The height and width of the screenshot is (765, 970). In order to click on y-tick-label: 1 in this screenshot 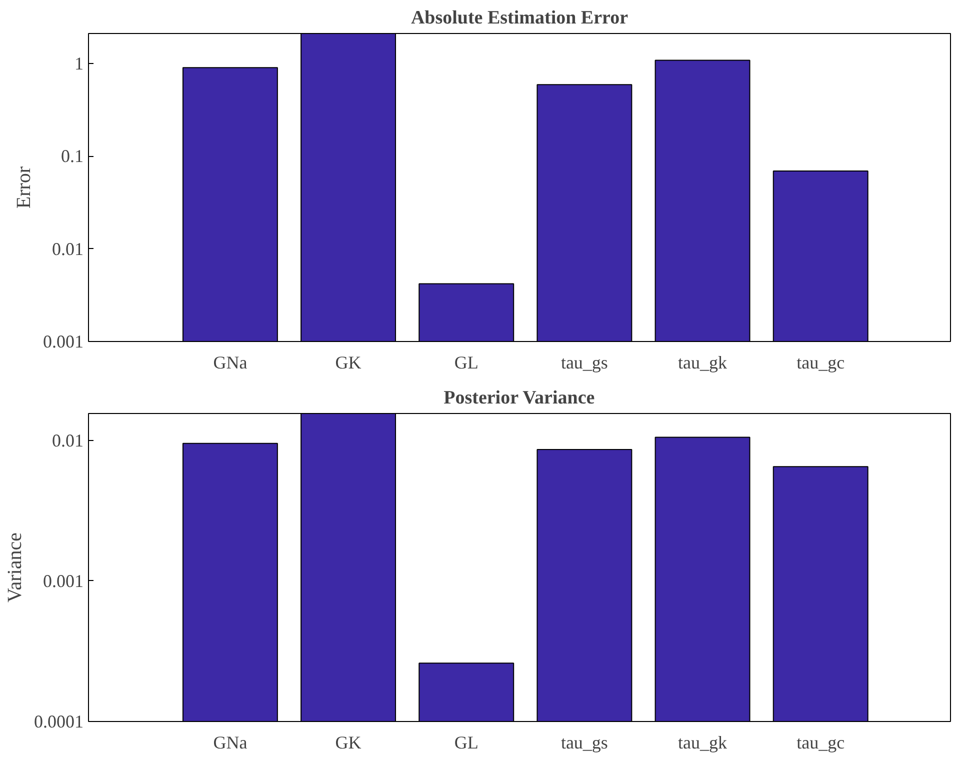, I will do `click(79, 63)`.